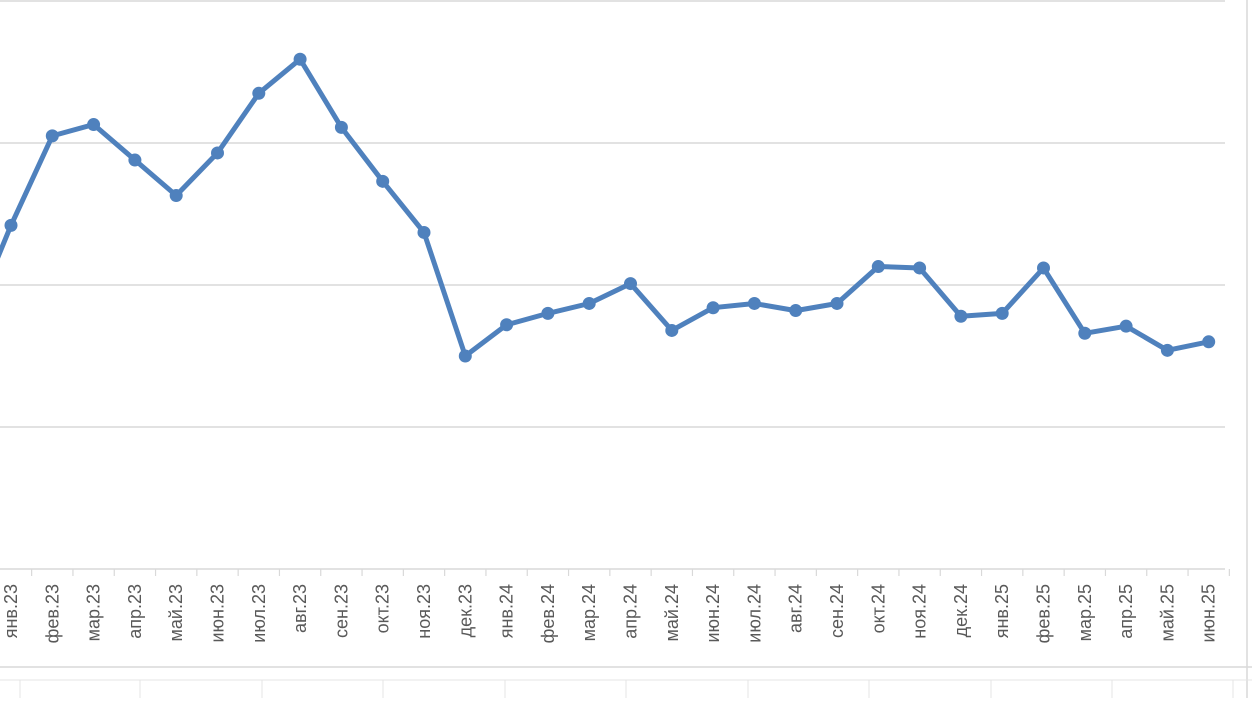 Image resolution: width=1252 pixels, height=703 pixels. What do you see at coordinates (1126, 611) in the screenshot?
I see `x-tick-label: апр.25` at bounding box center [1126, 611].